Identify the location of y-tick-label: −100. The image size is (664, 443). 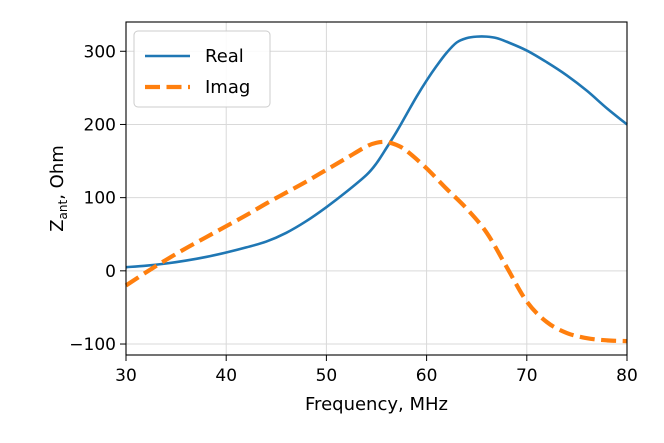
(92, 345).